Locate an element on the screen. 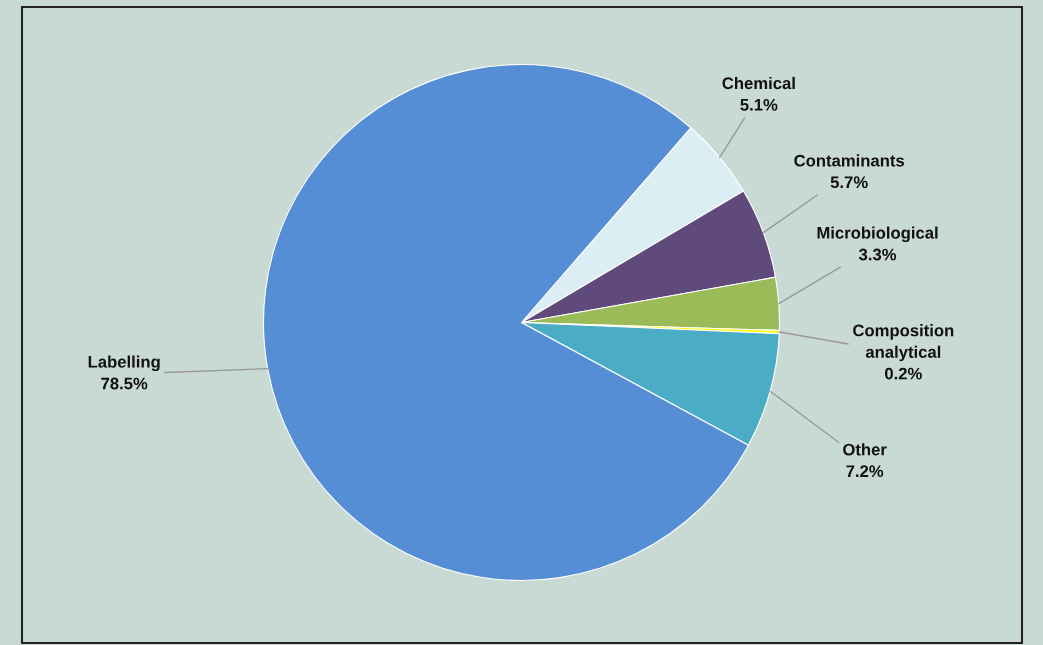 This screenshot has width=1043, height=645. data-label: 7.2% is located at coordinates (865, 471).